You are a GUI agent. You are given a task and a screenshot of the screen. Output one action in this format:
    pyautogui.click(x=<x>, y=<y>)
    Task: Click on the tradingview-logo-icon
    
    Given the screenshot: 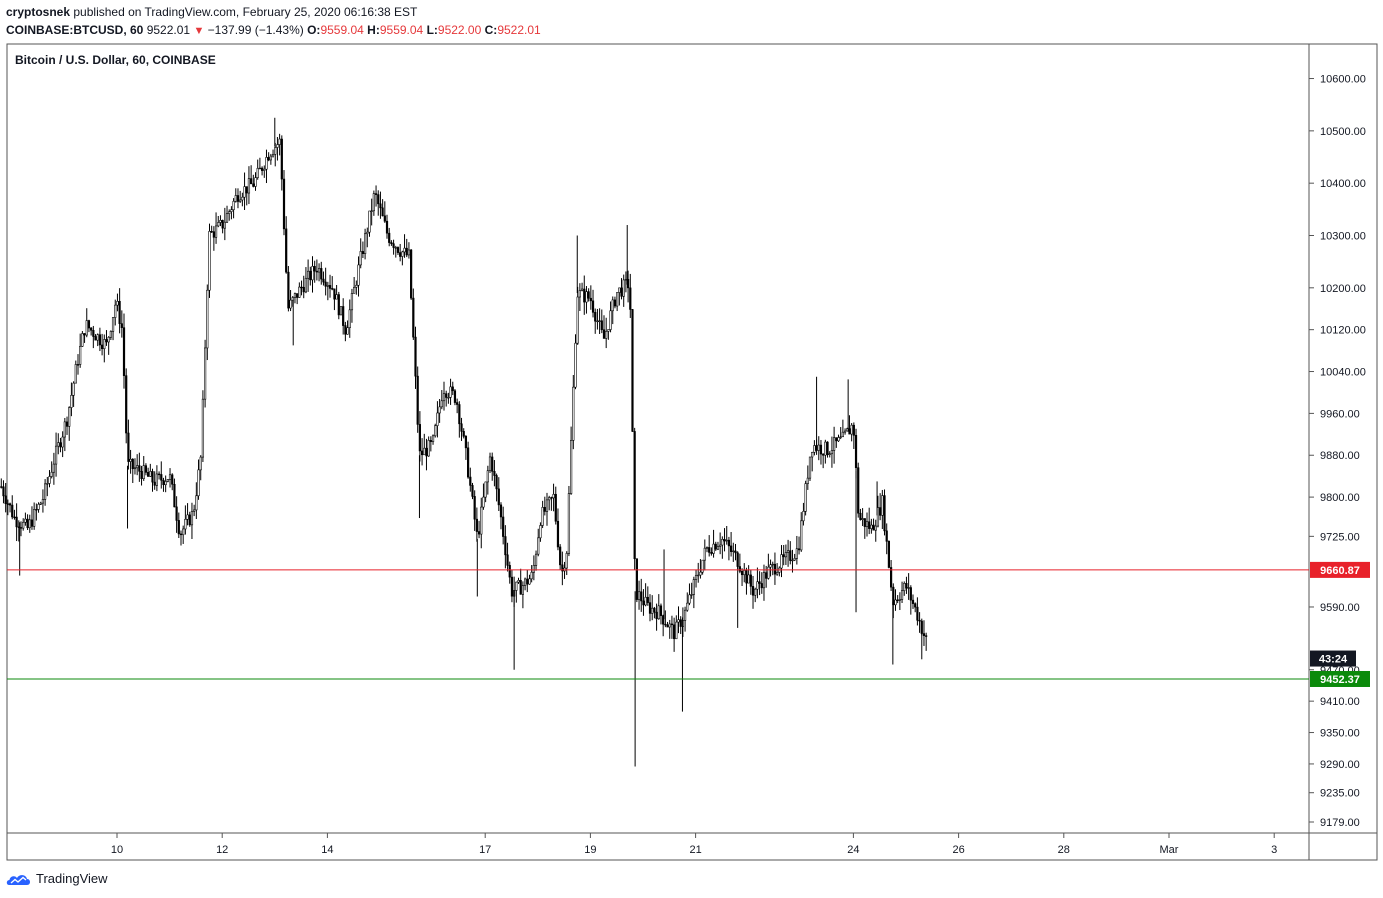 What is the action you would take?
    pyautogui.click(x=18, y=879)
    